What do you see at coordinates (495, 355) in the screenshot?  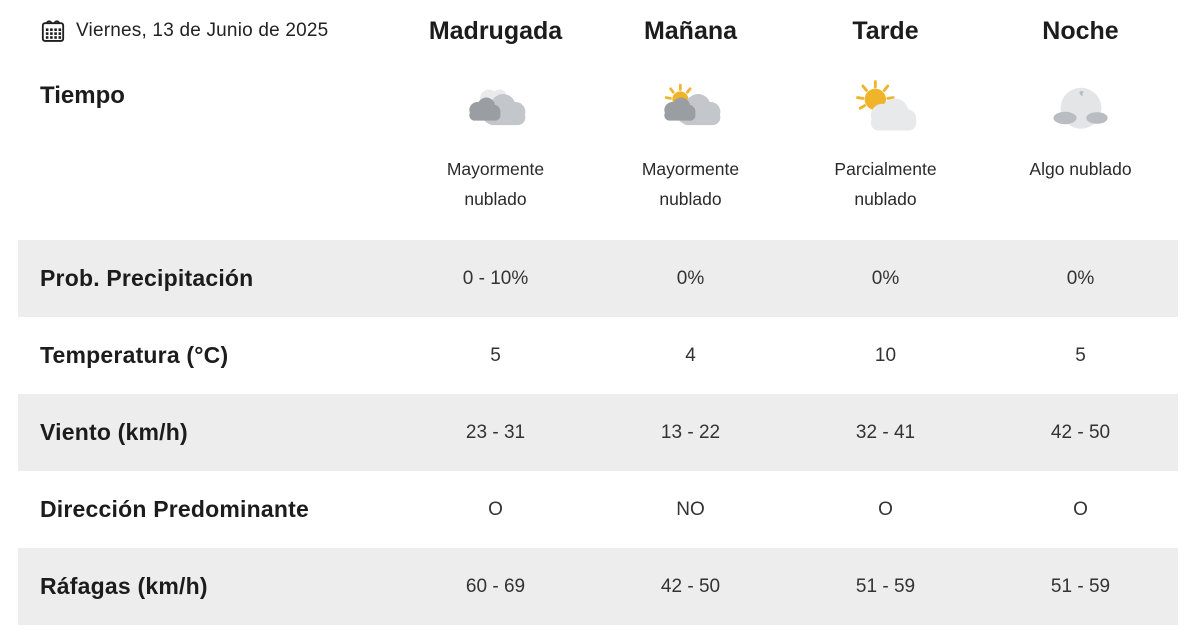 I see `temperature-madrugada: 5` at bounding box center [495, 355].